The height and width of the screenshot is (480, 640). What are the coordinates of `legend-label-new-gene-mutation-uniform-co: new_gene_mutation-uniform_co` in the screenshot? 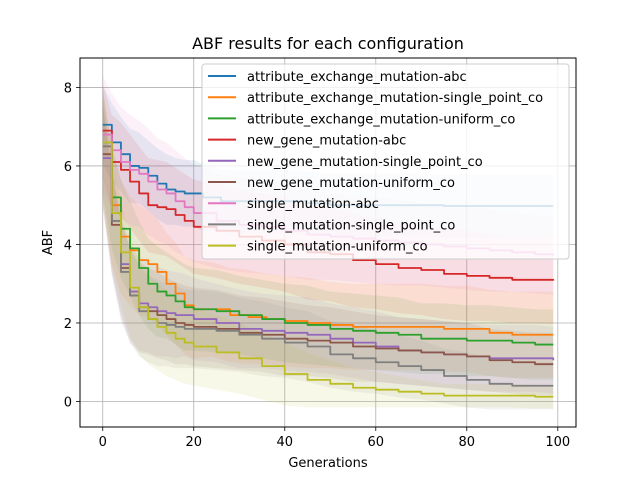 It's located at (351, 183).